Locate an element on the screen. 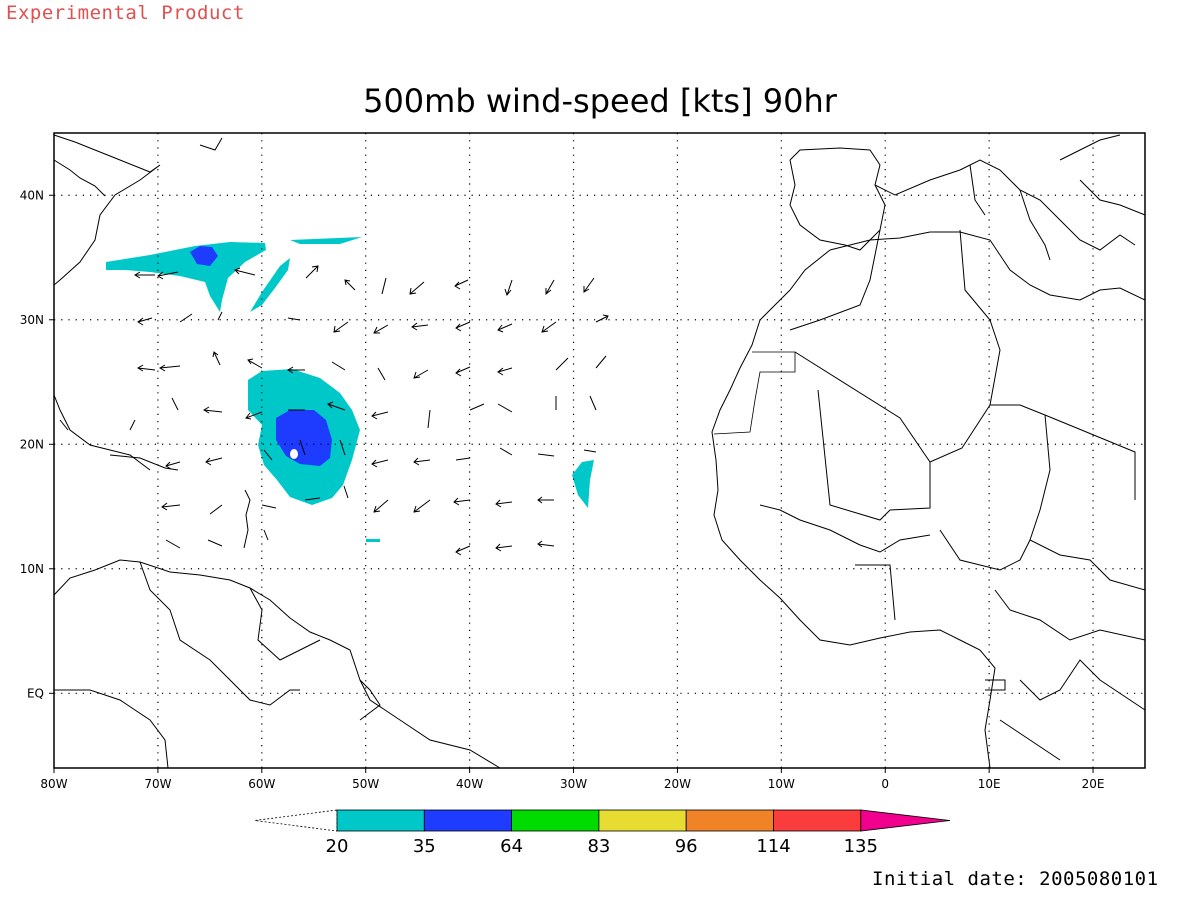 The width and height of the screenshot is (1200, 900). colorbar-label: 114 is located at coordinates (773, 846).